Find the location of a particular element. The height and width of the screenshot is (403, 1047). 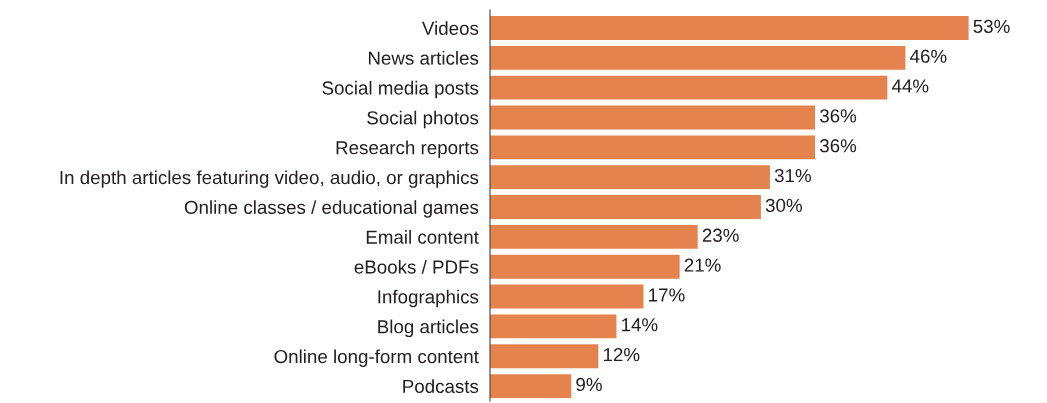

data-label: 12% is located at coordinates (621, 354).